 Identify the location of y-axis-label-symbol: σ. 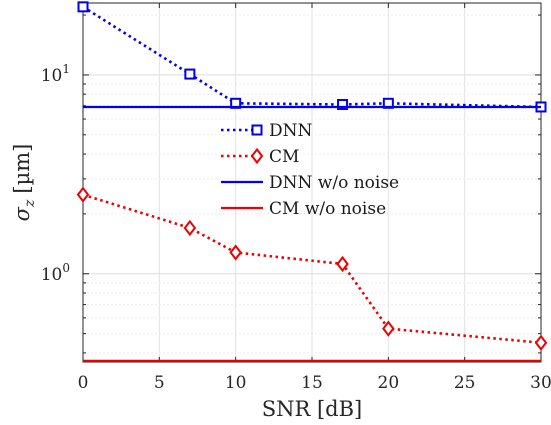
(22, 213).